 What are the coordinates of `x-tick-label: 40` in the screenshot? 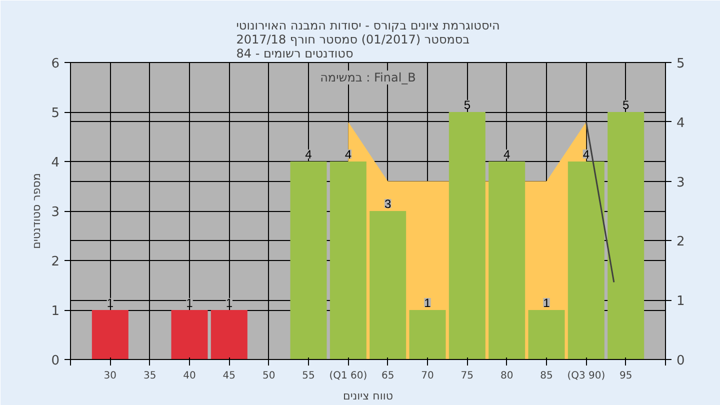 It's located at (189, 376).